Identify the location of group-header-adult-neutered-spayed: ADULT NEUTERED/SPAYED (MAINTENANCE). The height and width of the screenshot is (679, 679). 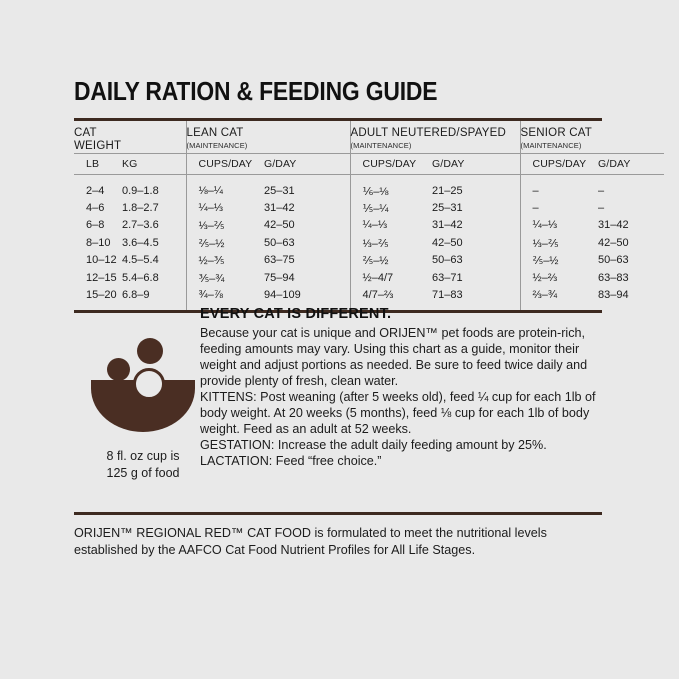
(435, 137).